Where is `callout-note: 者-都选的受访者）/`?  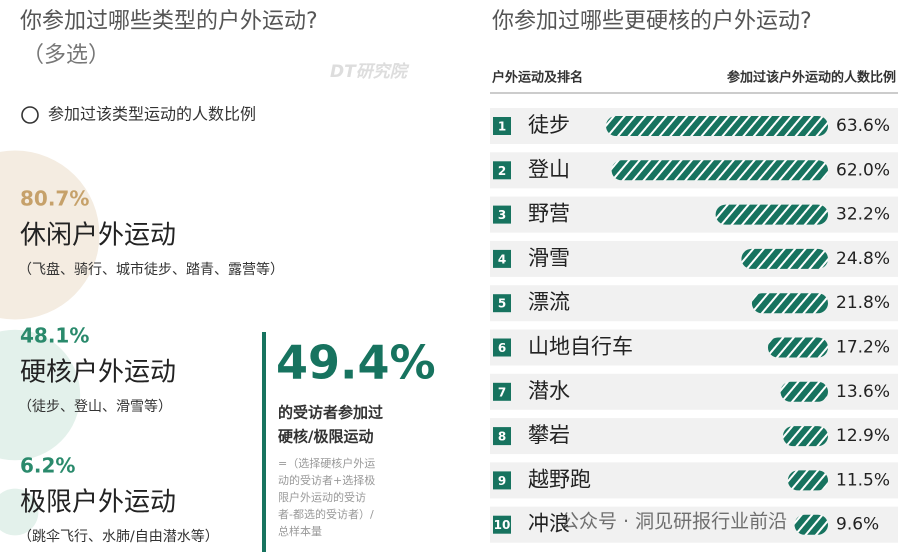
callout-note: 者-都选的受访者）/ is located at coordinates (326, 514).